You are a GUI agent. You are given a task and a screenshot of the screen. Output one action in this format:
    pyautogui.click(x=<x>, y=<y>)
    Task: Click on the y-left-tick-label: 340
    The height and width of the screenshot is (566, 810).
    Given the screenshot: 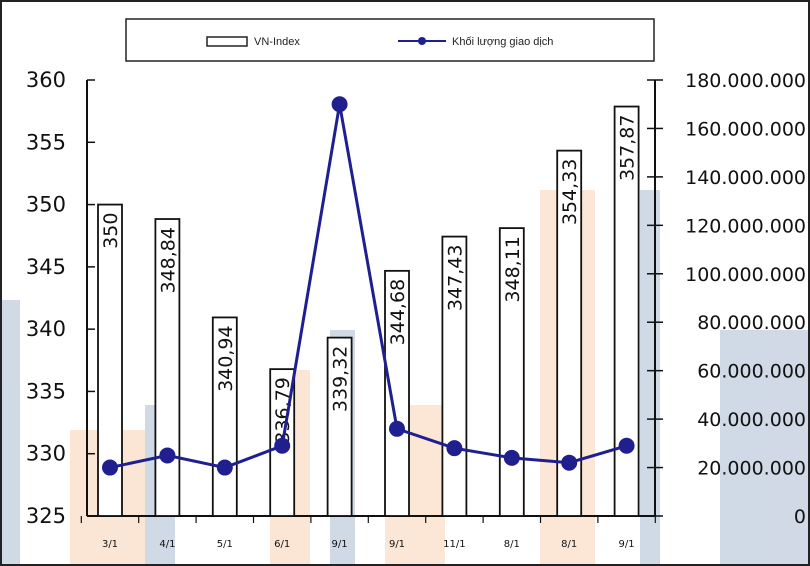 What is the action you would take?
    pyautogui.click(x=46, y=329)
    